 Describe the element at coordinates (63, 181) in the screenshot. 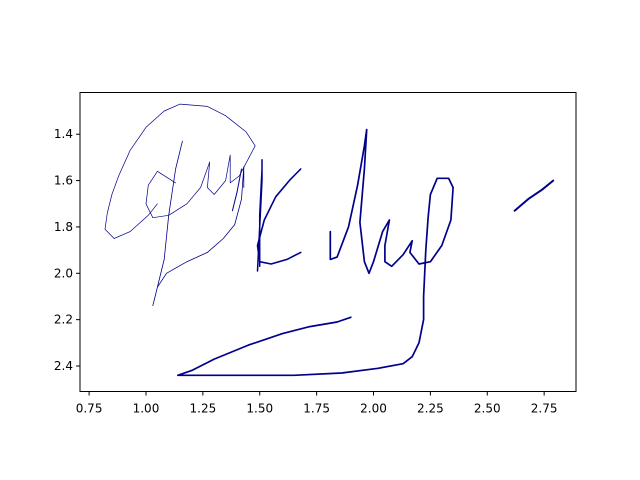

I see `y-tick-label: 1.6` at that location.